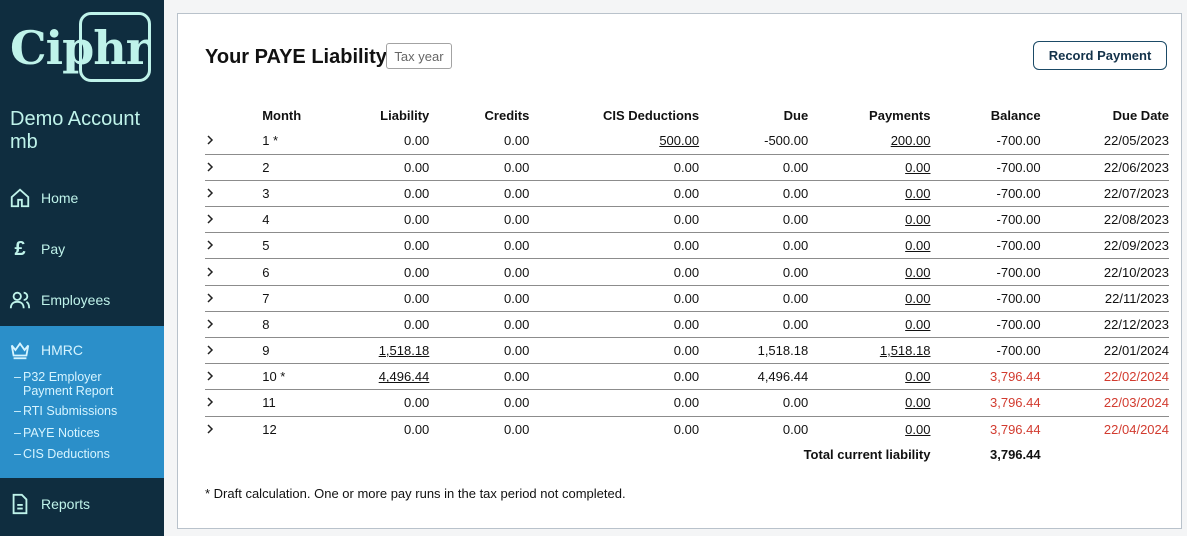 This screenshot has width=1187, height=536. I want to click on col-credits: Credits, so click(507, 115).